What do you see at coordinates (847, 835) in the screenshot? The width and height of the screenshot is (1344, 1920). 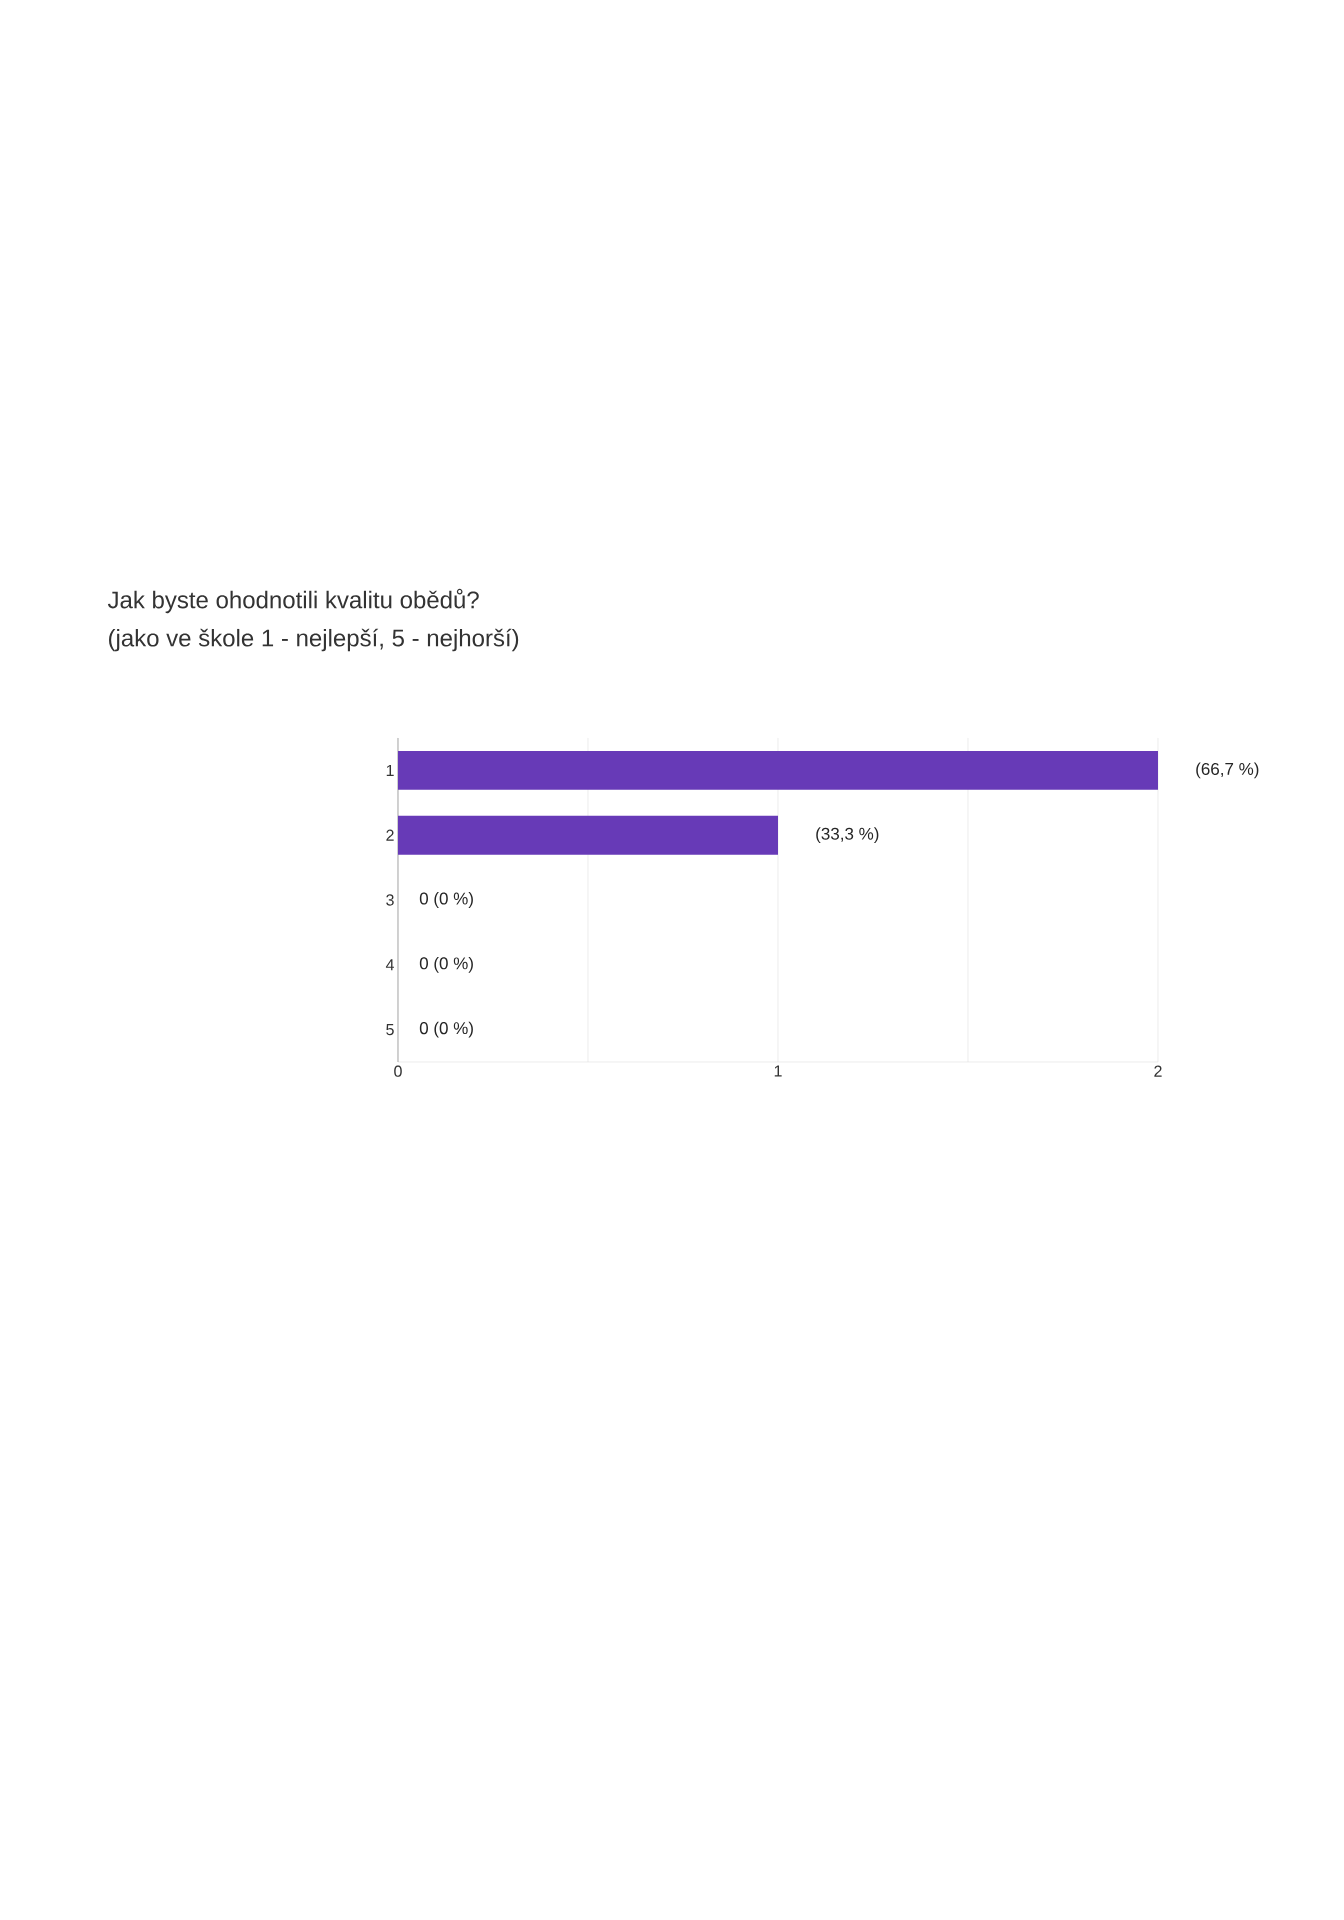 I see `annotation: (33,3 %)` at bounding box center [847, 835].